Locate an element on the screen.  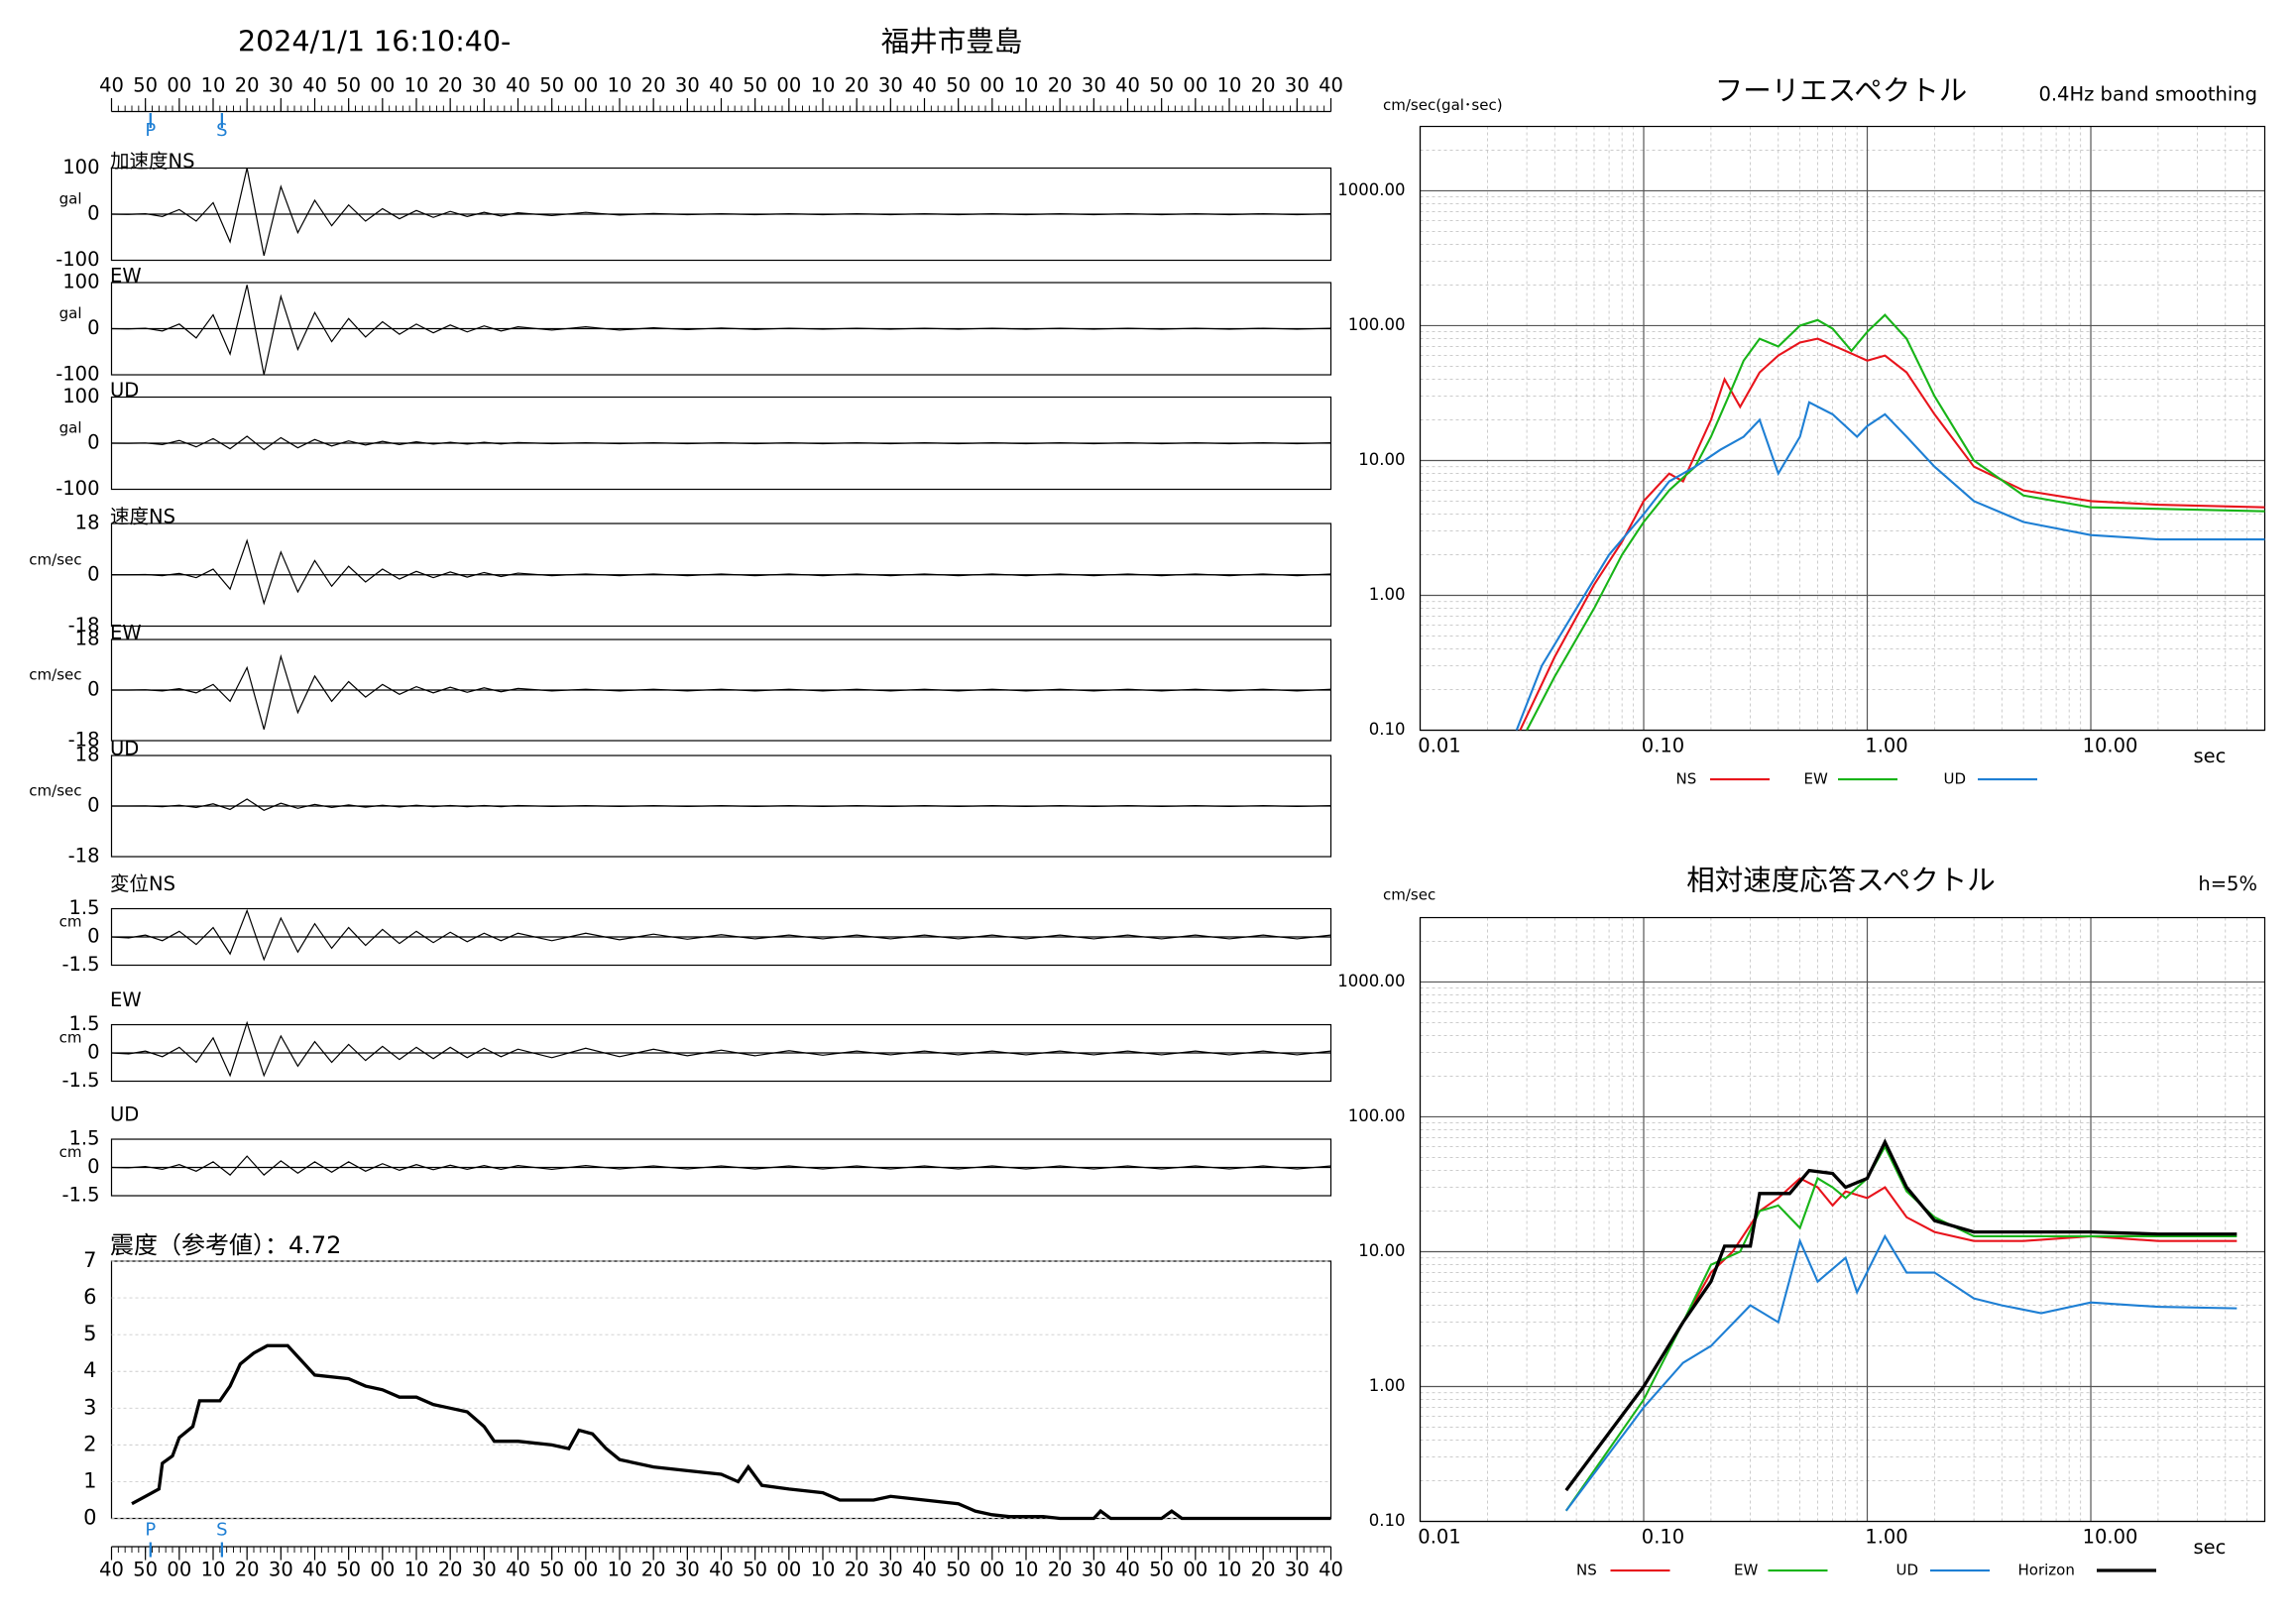
y-tick-label: 2 is located at coordinates (89, 1443).